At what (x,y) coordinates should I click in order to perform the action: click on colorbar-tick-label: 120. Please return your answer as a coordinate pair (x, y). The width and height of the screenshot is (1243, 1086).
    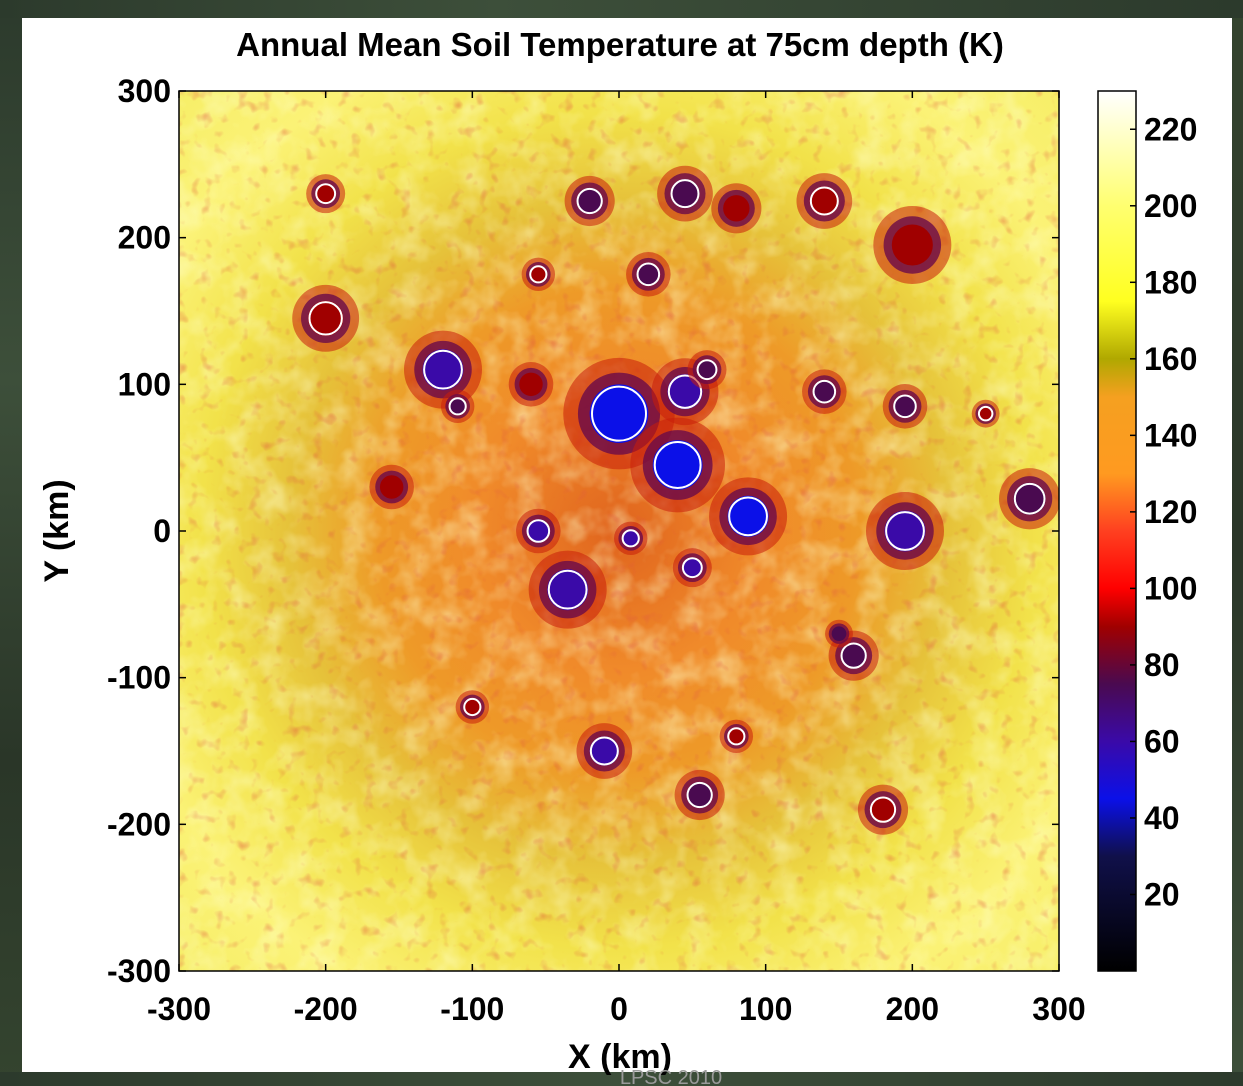
    Looking at the image, I should click on (1170, 512).